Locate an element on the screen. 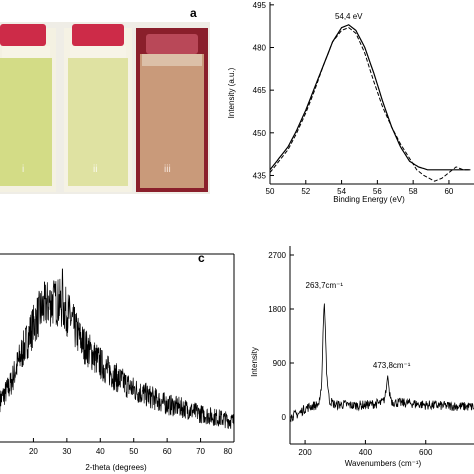  y-tick-label: 900 is located at coordinates (280, 363).